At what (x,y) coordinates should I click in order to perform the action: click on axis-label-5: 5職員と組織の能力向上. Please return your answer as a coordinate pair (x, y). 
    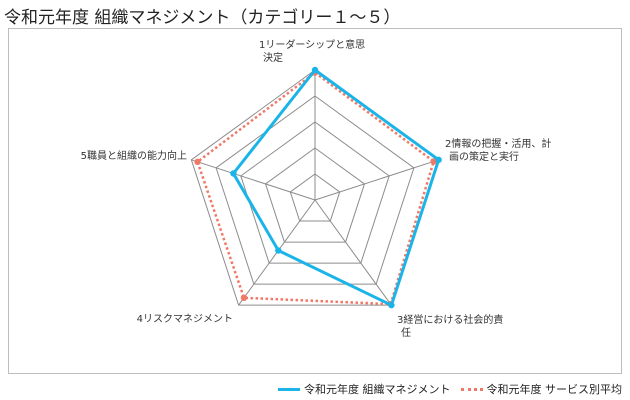
    Looking at the image, I should click on (134, 155).